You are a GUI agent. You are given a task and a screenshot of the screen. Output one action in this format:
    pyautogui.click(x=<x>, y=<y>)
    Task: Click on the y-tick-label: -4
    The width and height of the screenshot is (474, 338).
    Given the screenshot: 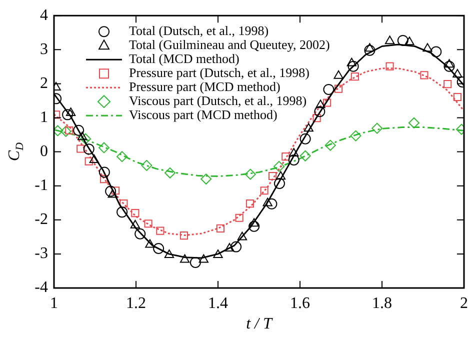 What is the action you would take?
    pyautogui.click(x=41, y=287)
    